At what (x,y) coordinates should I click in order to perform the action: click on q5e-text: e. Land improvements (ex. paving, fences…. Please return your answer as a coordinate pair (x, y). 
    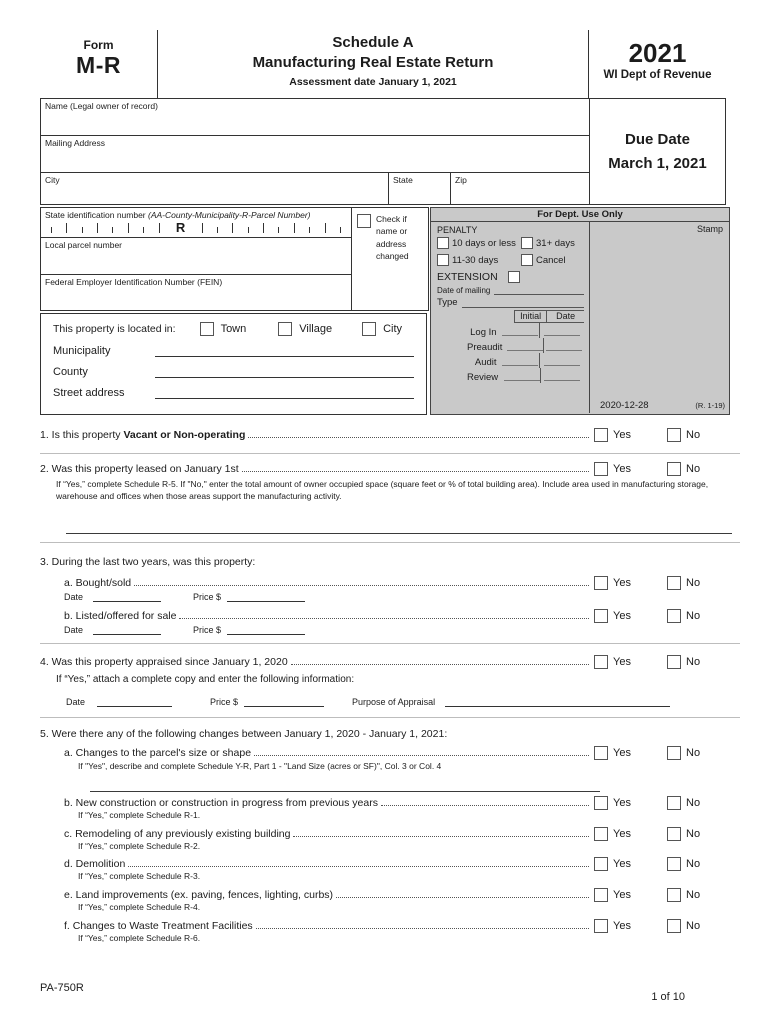
    Looking at the image, I should click on (199, 895).